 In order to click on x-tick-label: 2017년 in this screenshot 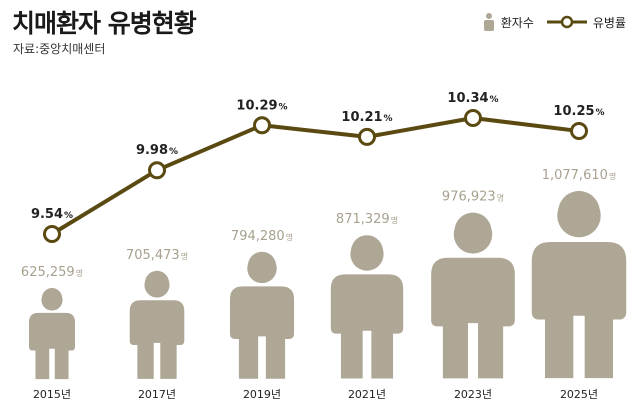, I will do `click(157, 394)`.